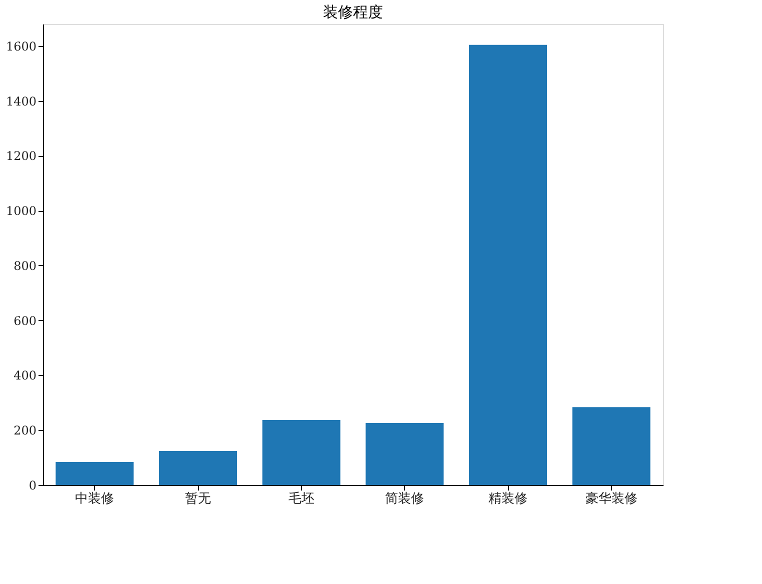  I want to click on x-tick-label: 豪华装修, so click(611, 499).